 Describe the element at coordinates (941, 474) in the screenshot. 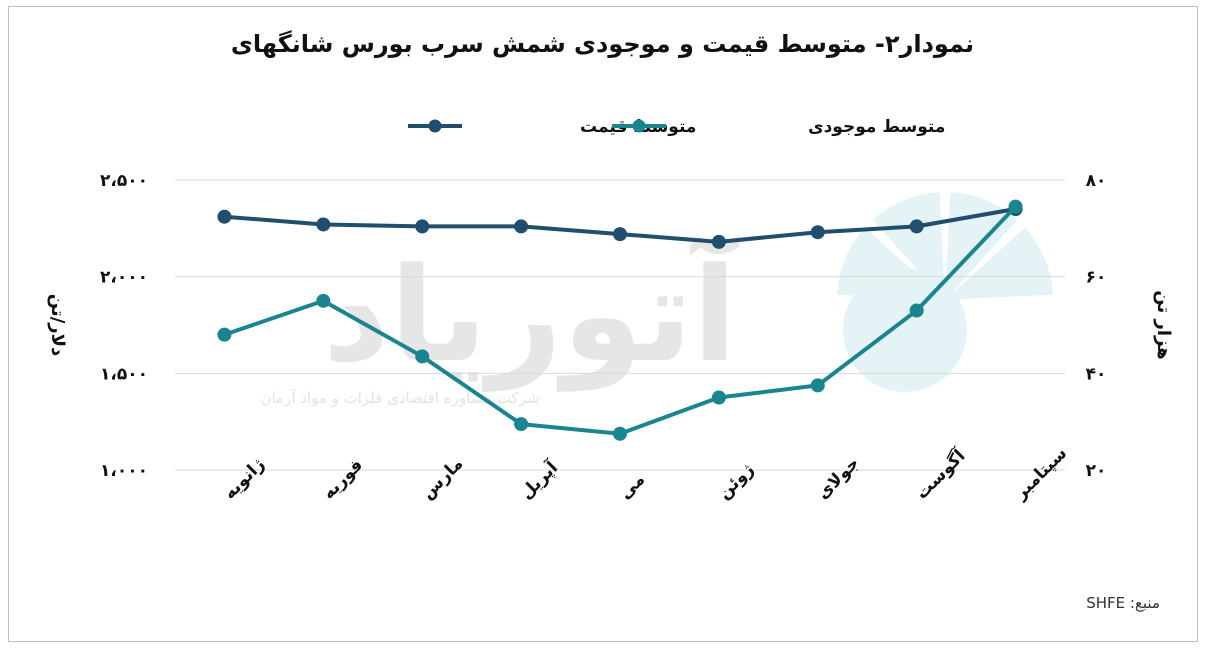

I see `x-tick-label: آگوست` at that location.